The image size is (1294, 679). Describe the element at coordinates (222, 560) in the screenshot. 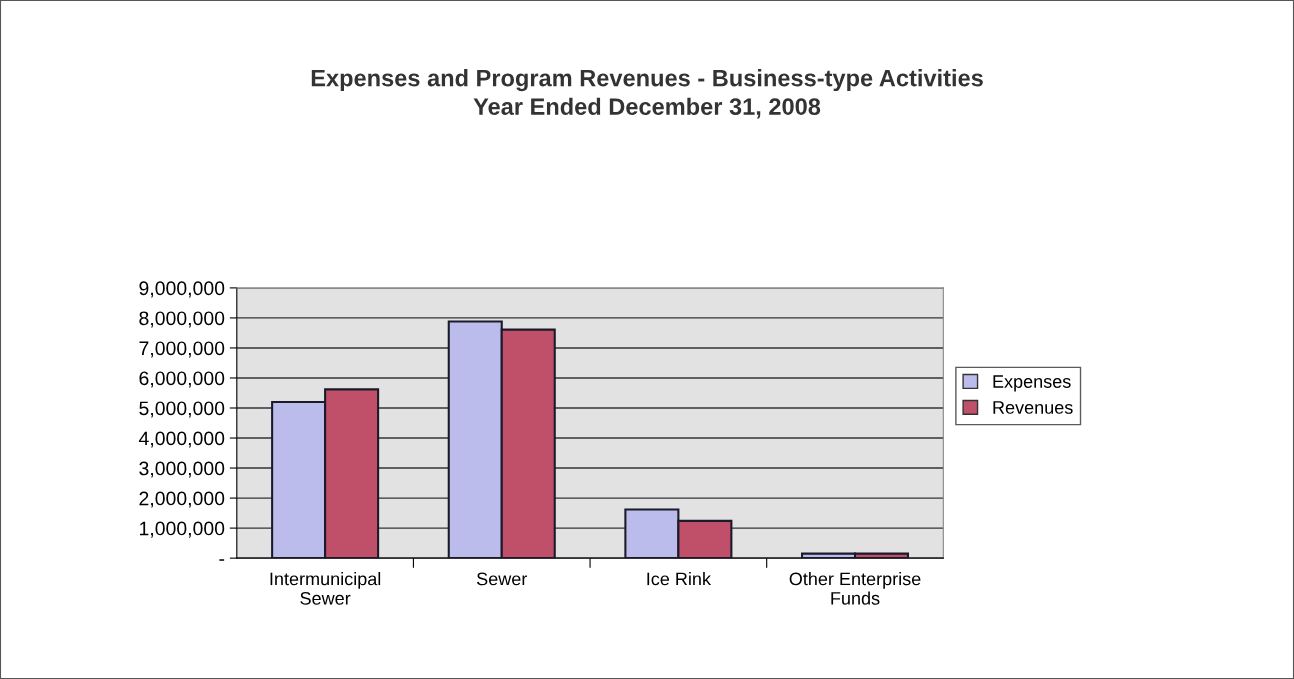

I see `y-tick-label: -` at that location.